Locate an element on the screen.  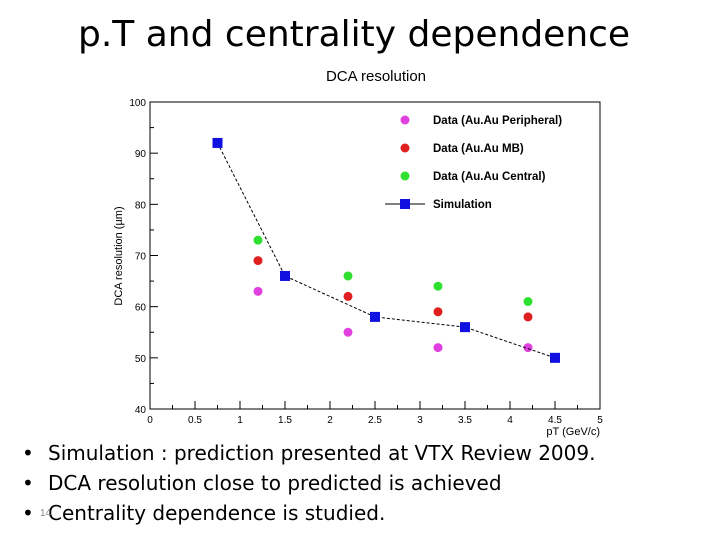
bullet-text: Centrality dependence is studied. is located at coordinates (217, 513).